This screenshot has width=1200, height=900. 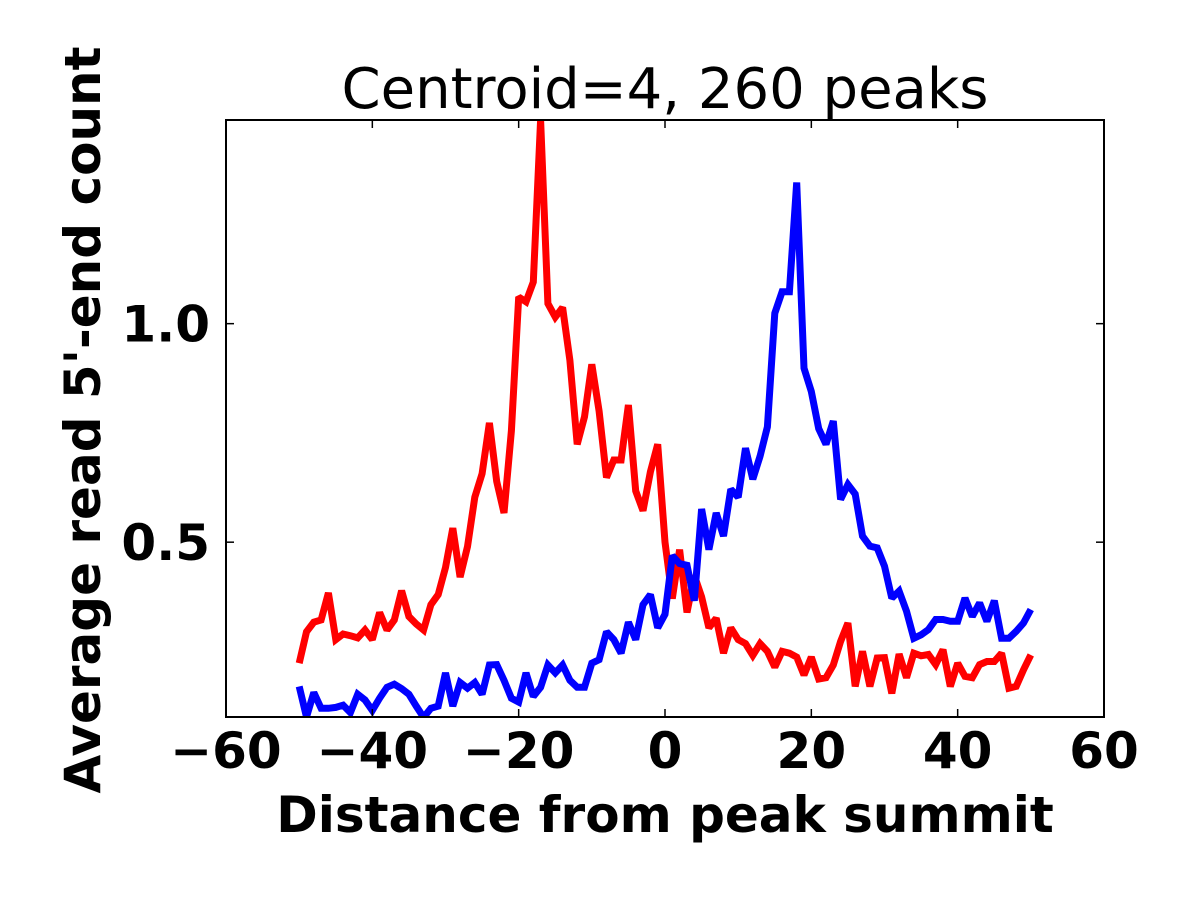 What do you see at coordinates (1104, 751) in the screenshot?
I see `x-tick-label: 60` at bounding box center [1104, 751].